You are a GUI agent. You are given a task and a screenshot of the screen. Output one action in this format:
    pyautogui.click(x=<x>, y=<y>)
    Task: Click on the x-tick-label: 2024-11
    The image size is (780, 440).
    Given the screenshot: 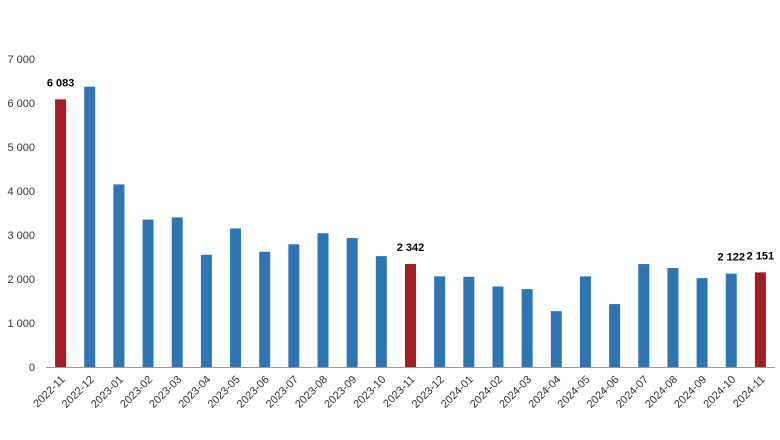 What is the action you would take?
    pyautogui.click(x=749, y=392)
    